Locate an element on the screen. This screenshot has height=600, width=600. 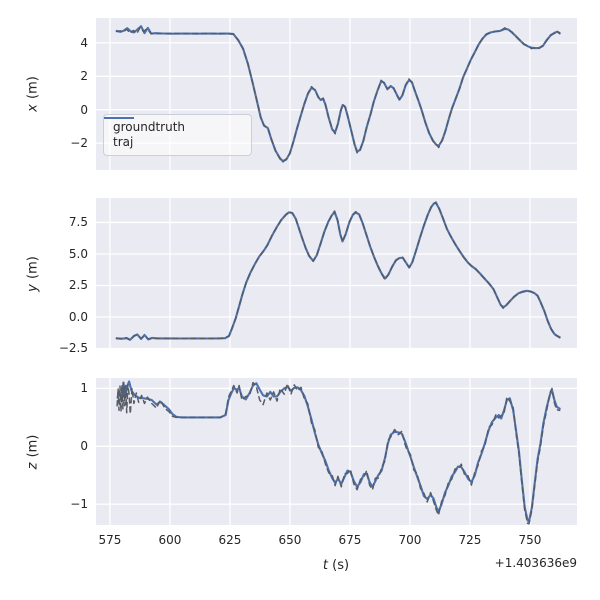
y-axis-label: x (m) is located at coordinates (33, 94).